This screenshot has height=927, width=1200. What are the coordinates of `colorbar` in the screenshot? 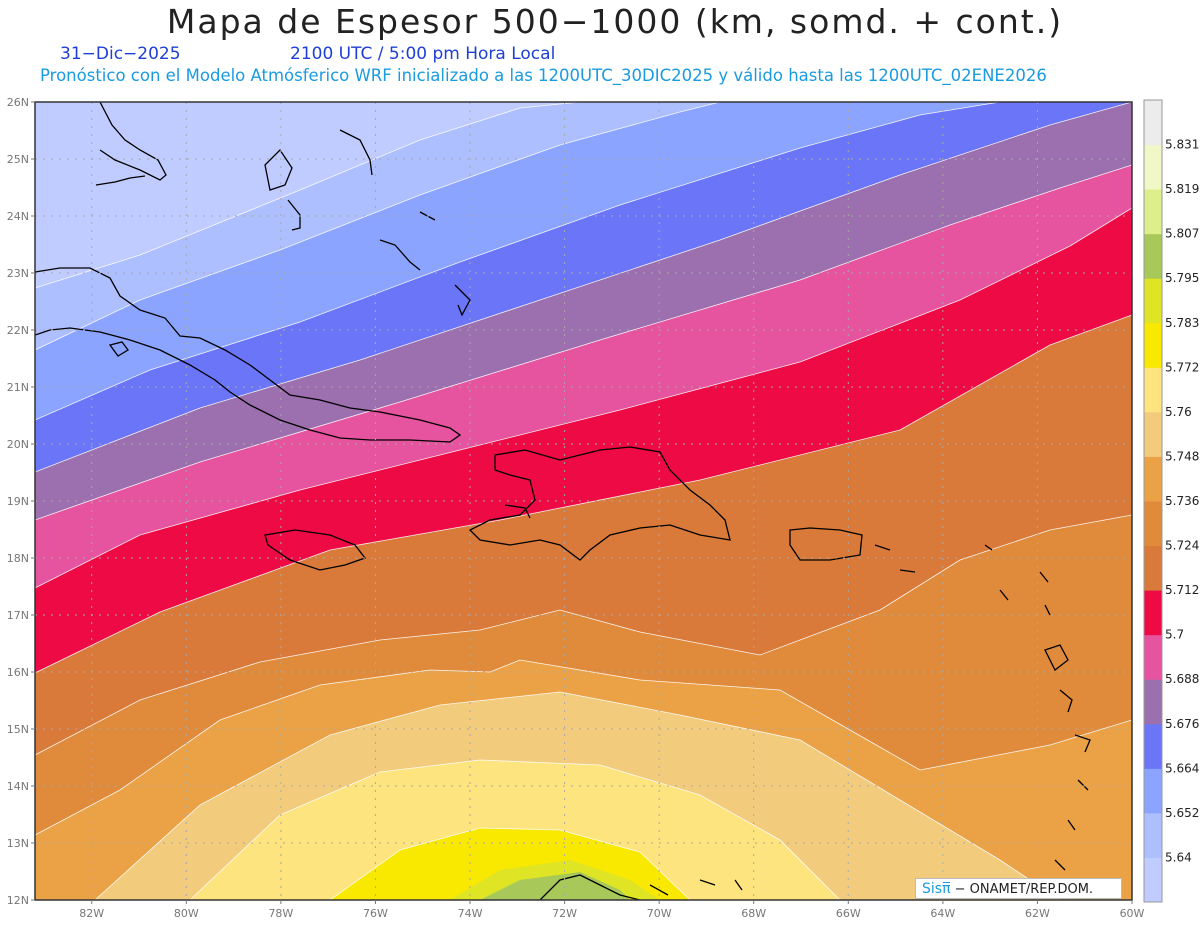 It's located at (1153, 501).